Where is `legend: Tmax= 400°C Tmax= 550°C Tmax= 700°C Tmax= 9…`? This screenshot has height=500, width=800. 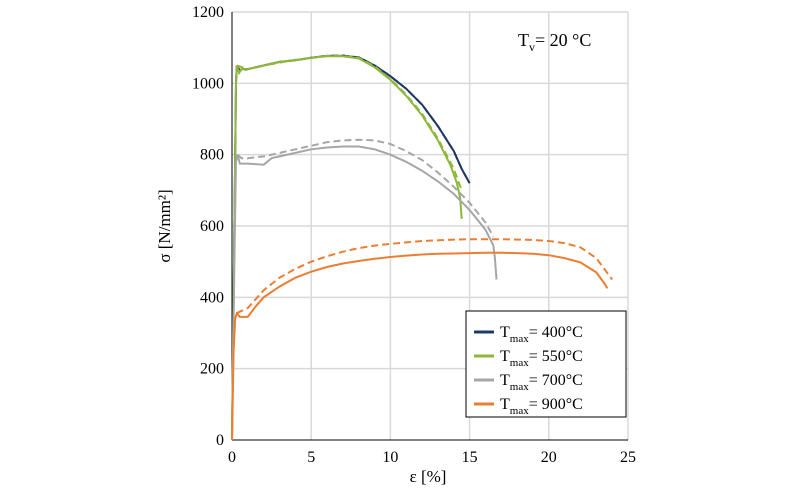
legend: Tmax= 400°C Tmax= 550°C Tmax= 700°C Tmax= 9… is located at coordinates (546, 364).